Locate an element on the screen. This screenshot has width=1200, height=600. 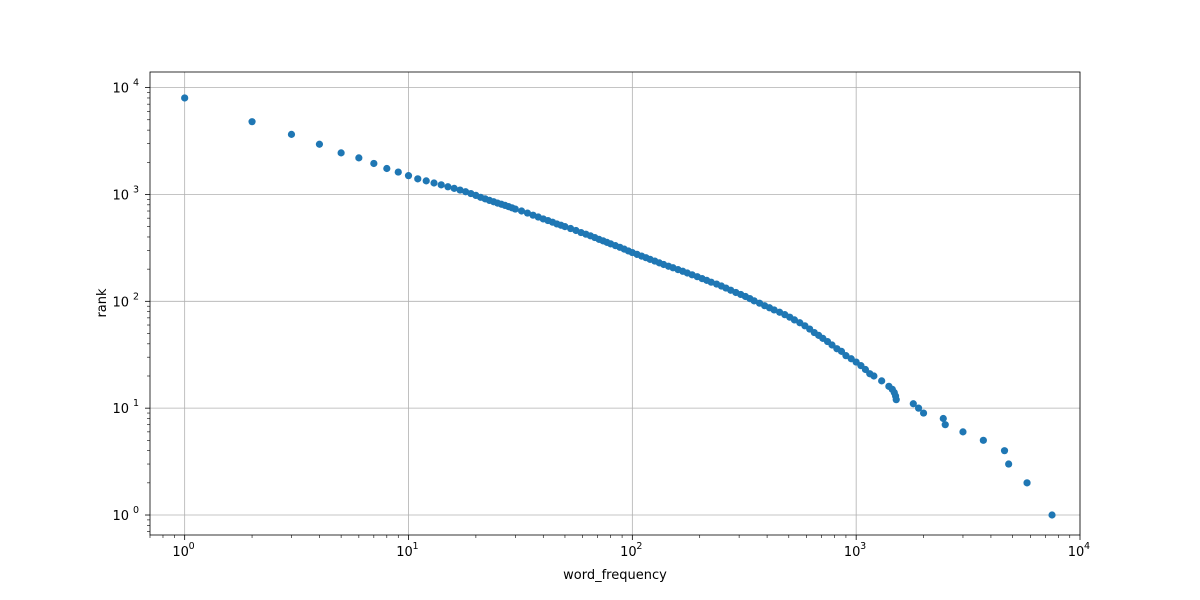
y-tick-exponent: 0 is located at coordinates (136, 510).